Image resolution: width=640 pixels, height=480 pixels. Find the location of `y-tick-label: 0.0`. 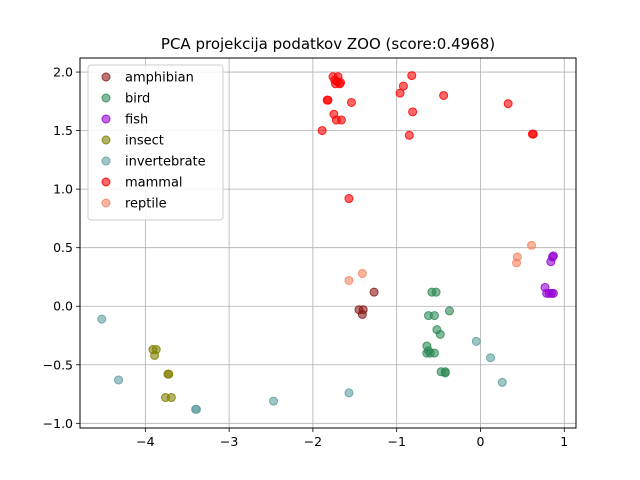

y-tick-label: 0.0 is located at coordinates (63, 306).